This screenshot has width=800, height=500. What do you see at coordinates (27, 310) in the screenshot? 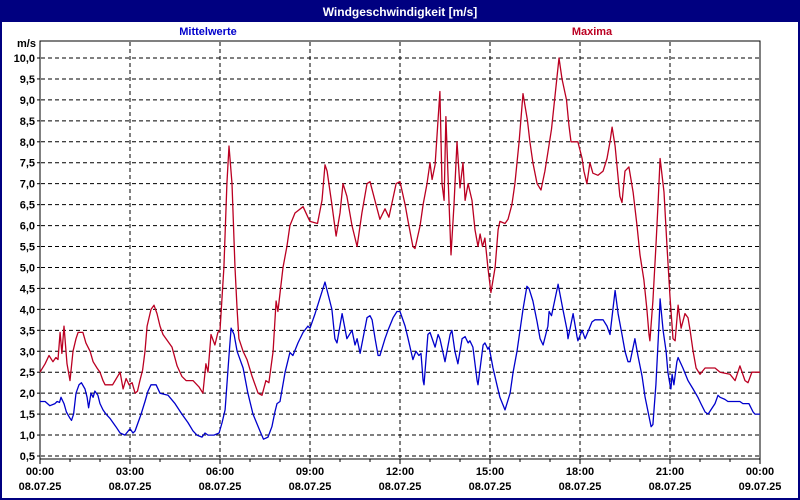
I see `y-tick-label: 4,0` at bounding box center [27, 310].